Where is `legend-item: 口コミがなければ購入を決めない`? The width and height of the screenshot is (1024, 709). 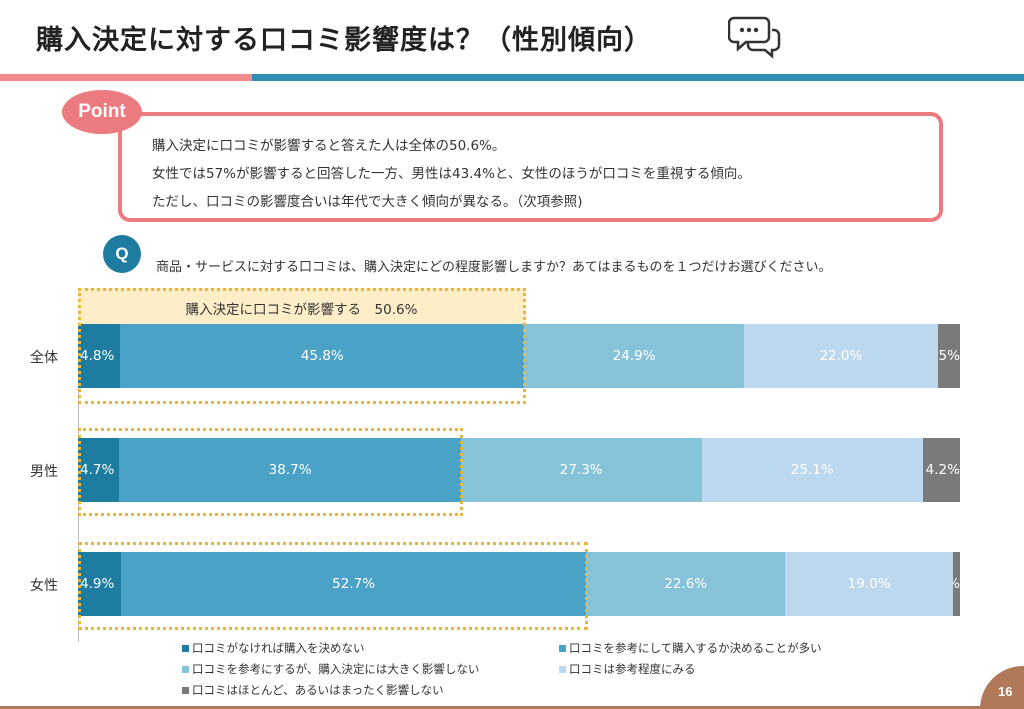 legend-item: 口コミがなければ購入を決めない is located at coordinates (273, 648).